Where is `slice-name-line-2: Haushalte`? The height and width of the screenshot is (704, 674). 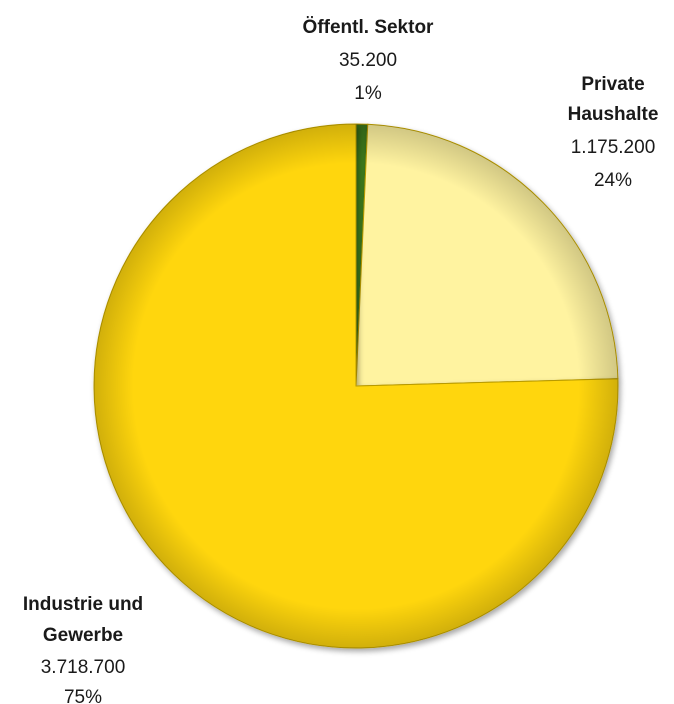
slice-name-line-2: Haushalte is located at coordinates (613, 114).